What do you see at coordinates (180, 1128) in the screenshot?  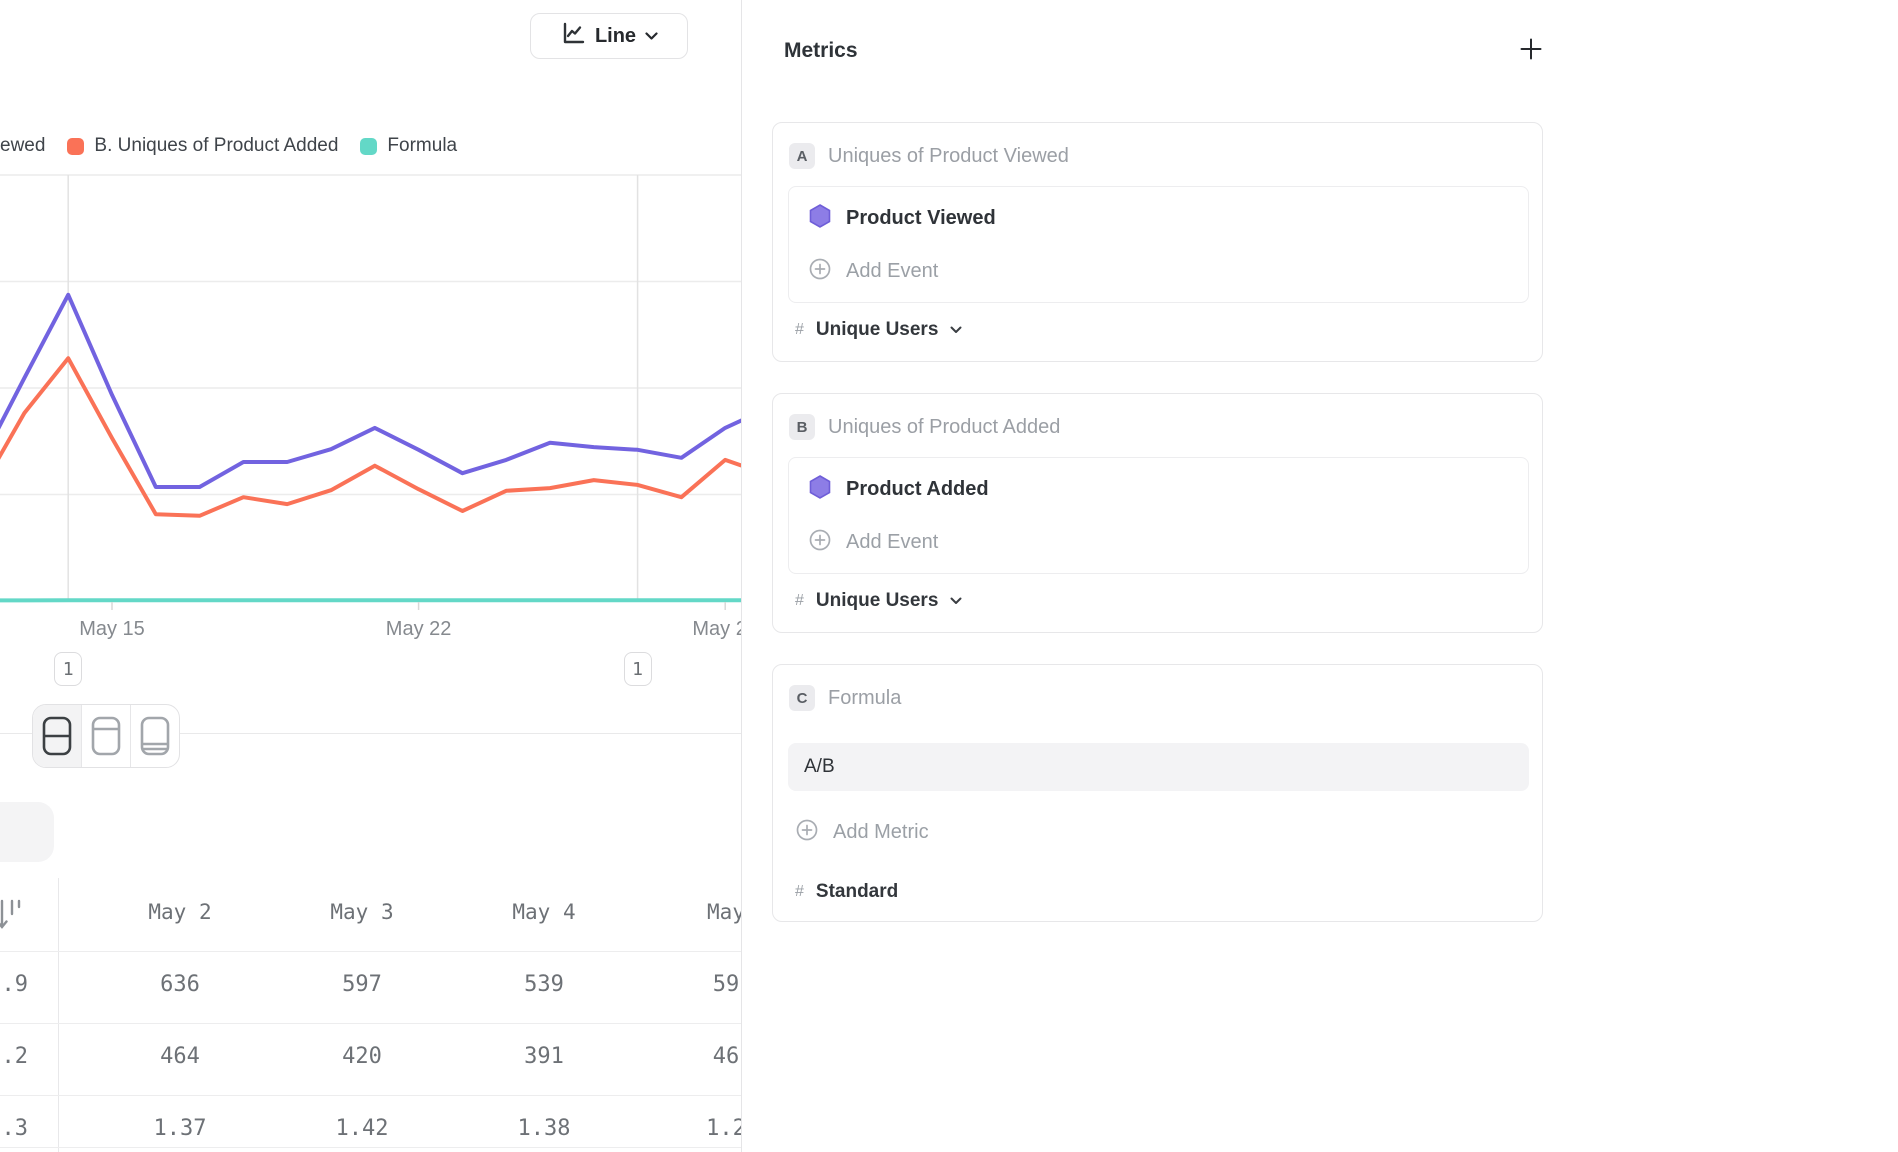 I see `table-cell-value: 1.37` at bounding box center [180, 1128].